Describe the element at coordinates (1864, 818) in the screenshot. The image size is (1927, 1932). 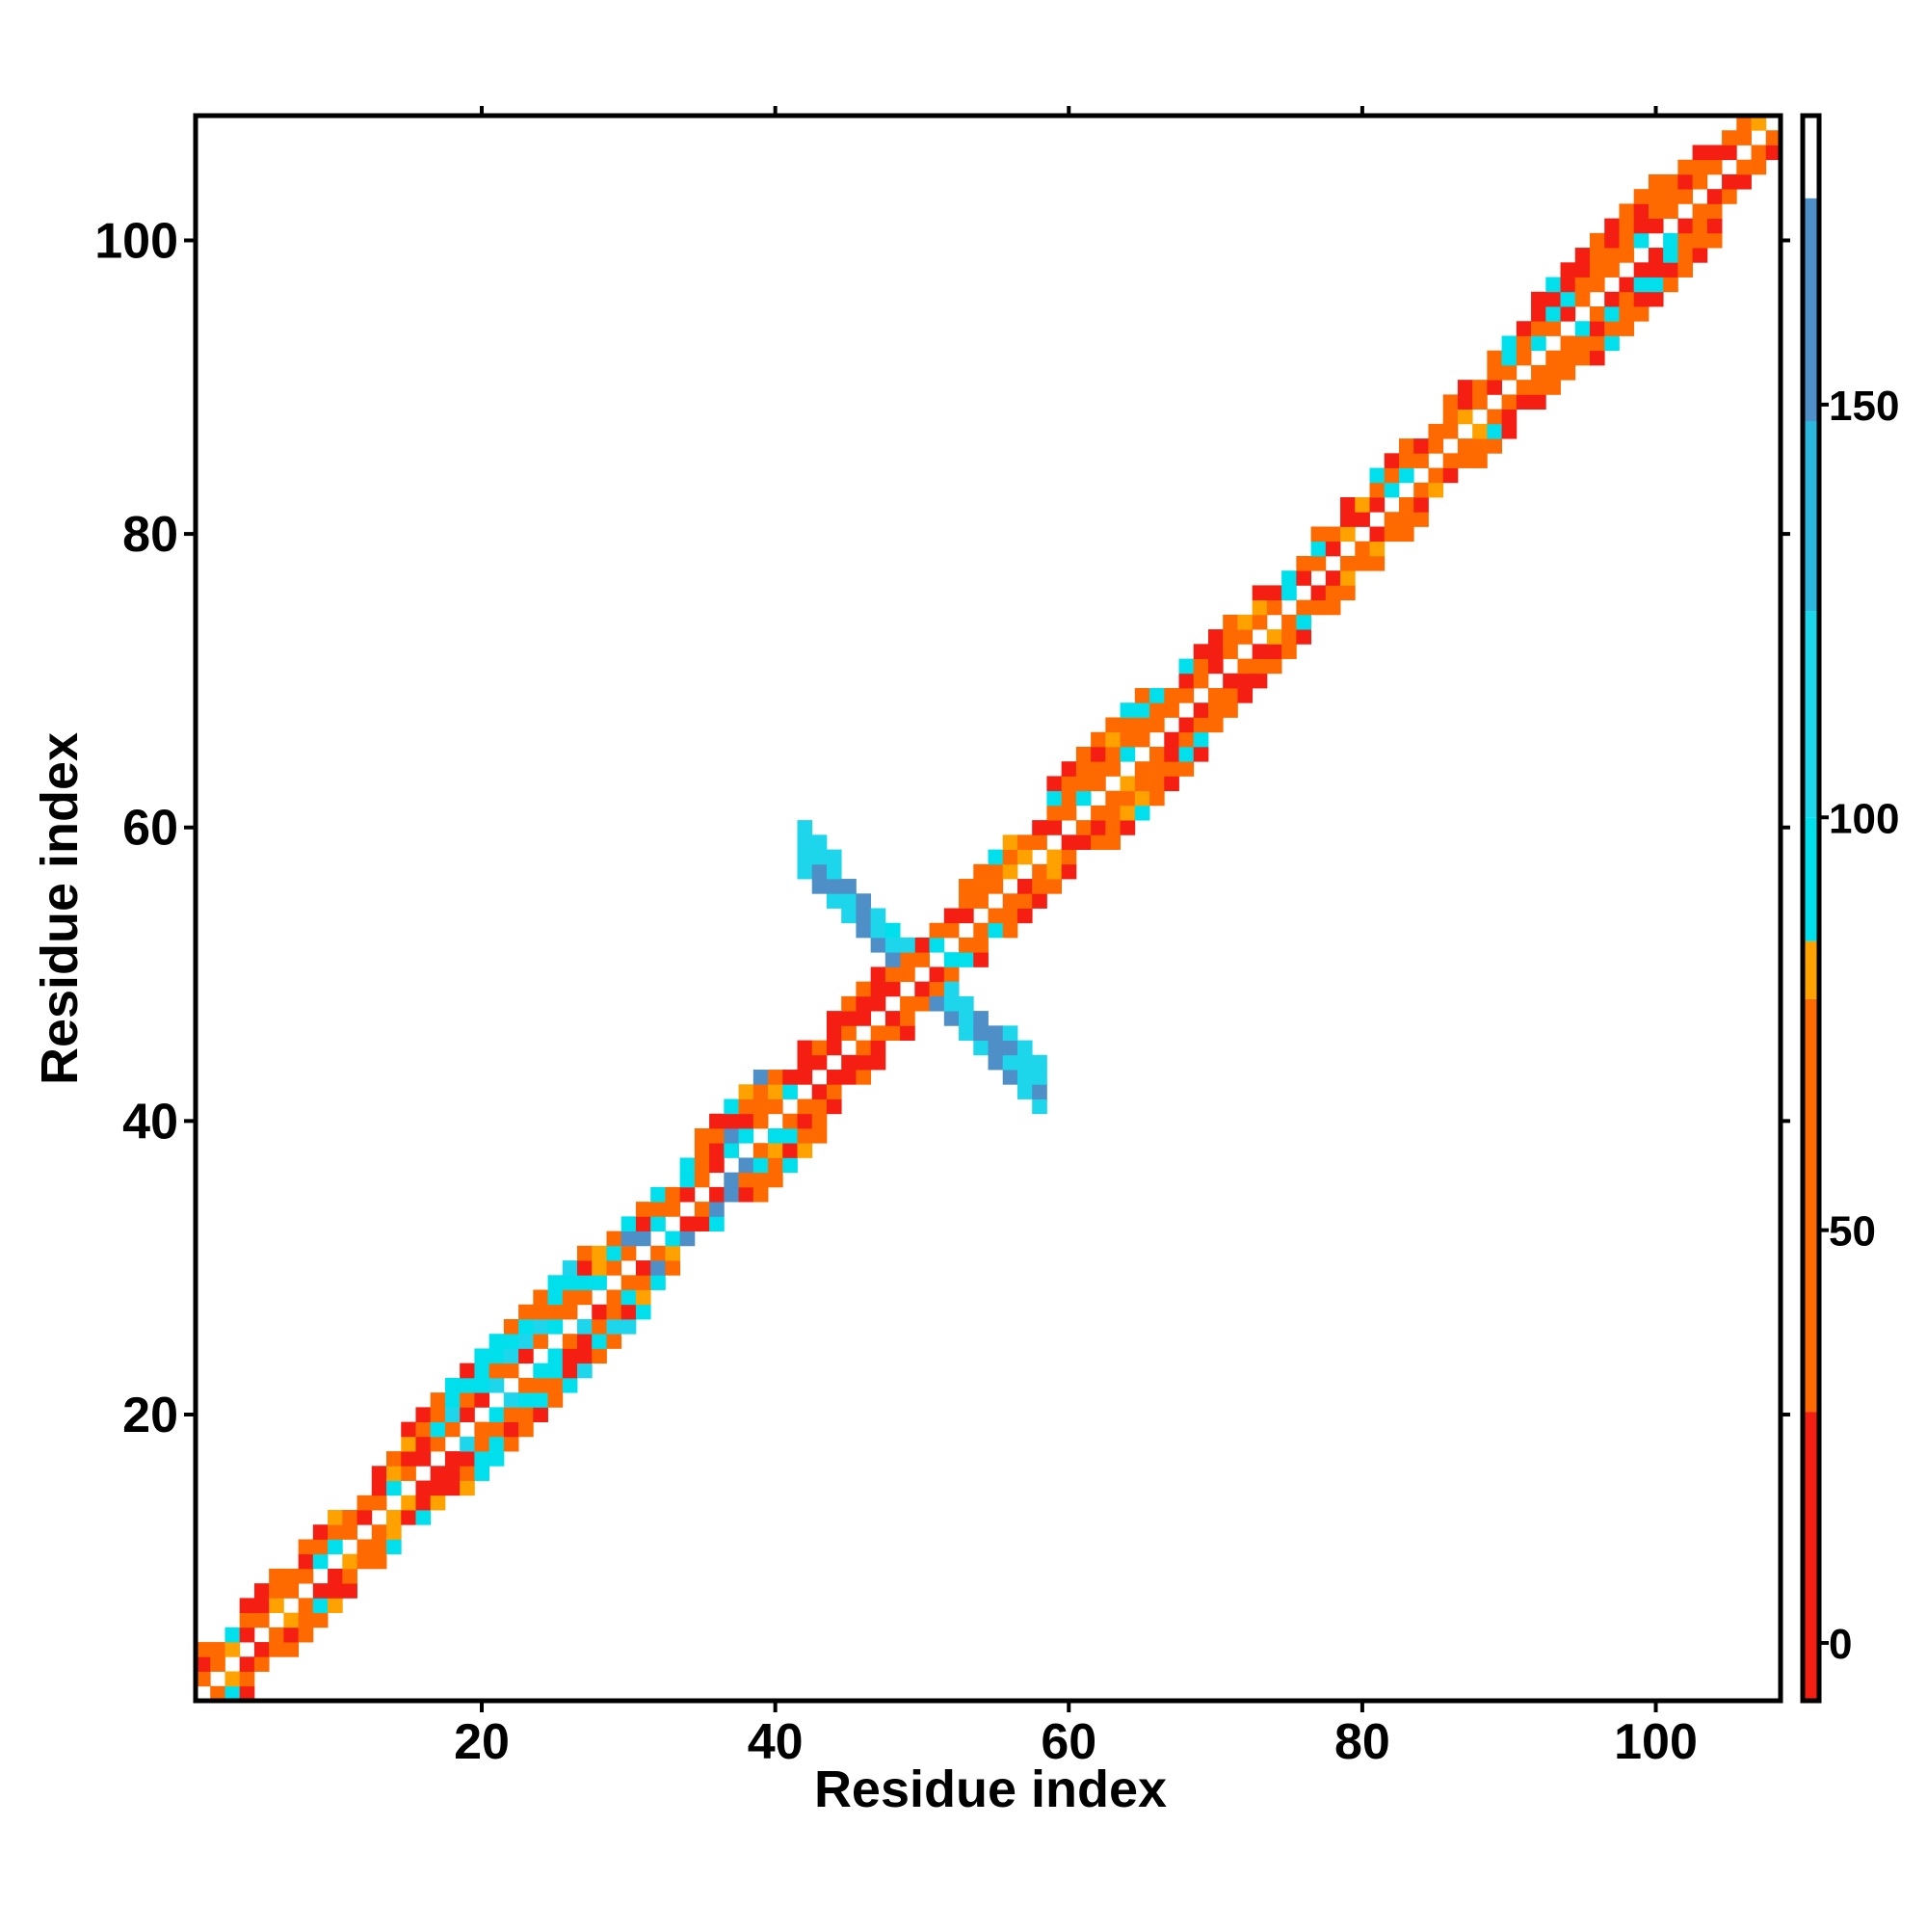
I see `colorbar-tick-label: 100` at that location.